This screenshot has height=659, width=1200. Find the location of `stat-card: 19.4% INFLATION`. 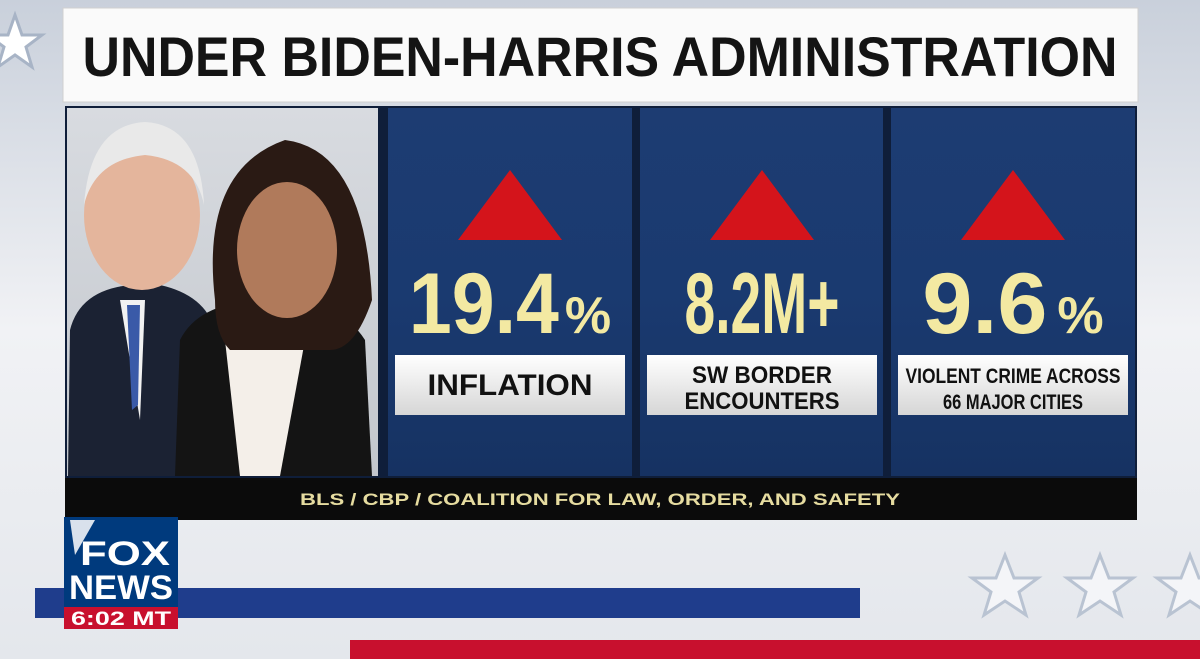

stat-card: 19.4% INFLATION is located at coordinates (510, 292).